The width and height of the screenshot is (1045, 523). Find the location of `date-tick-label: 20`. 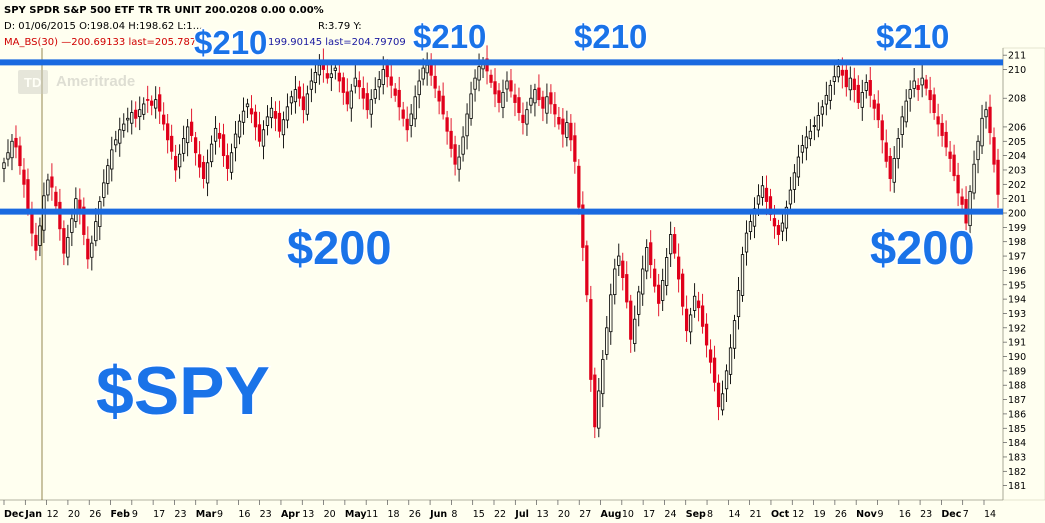

date-tick-label: 20 is located at coordinates (330, 514).